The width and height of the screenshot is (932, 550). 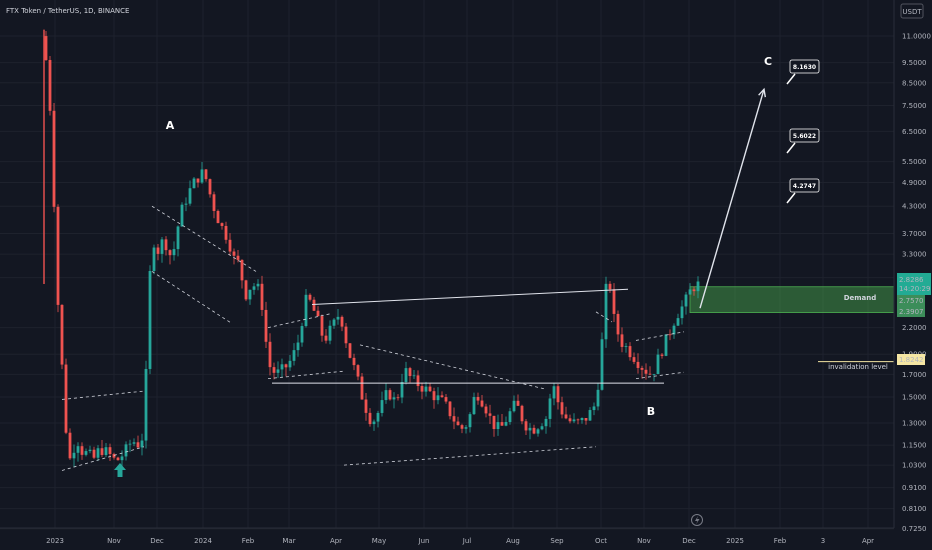 What do you see at coordinates (914, 375) in the screenshot?
I see `price-tick-label: 1.7000` at bounding box center [914, 375].